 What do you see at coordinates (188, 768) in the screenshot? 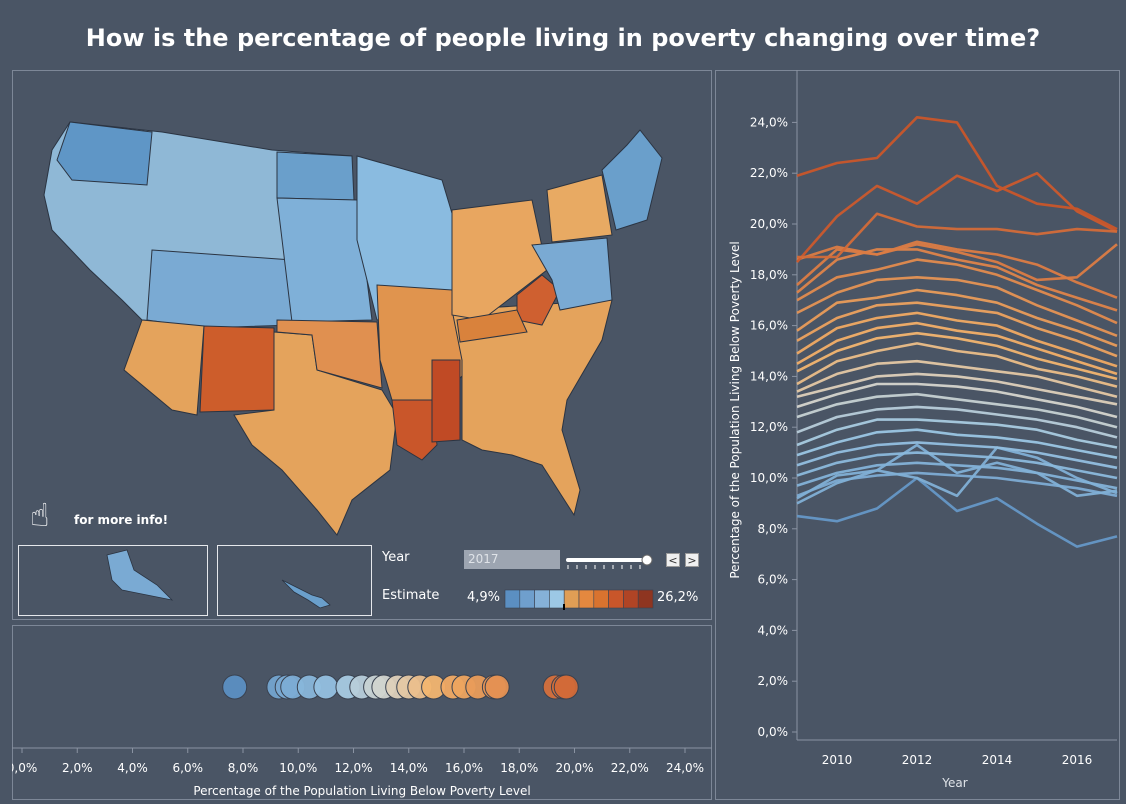
I see `x-tick-label: 6,0%` at bounding box center [188, 768].